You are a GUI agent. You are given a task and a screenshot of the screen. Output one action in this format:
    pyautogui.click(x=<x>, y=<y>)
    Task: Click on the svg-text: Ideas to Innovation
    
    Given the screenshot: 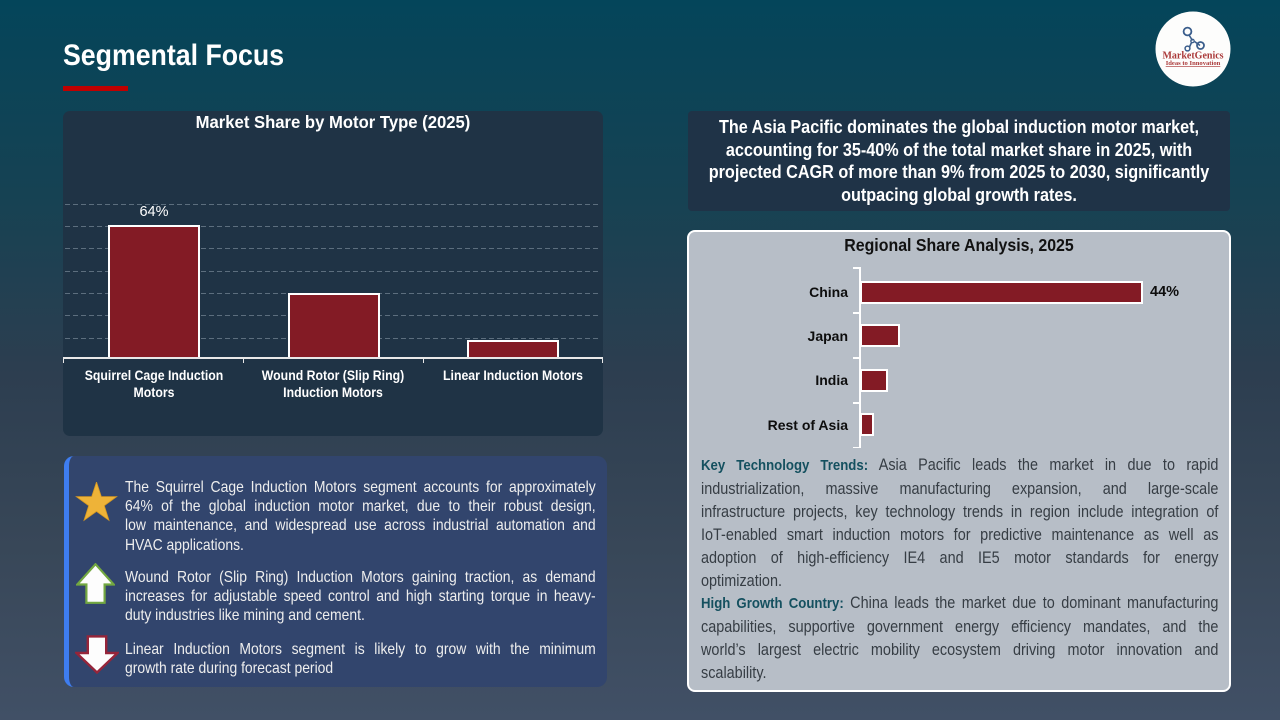 What is the action you would take?
    pyautogui.click(x=1193, y=63)
    